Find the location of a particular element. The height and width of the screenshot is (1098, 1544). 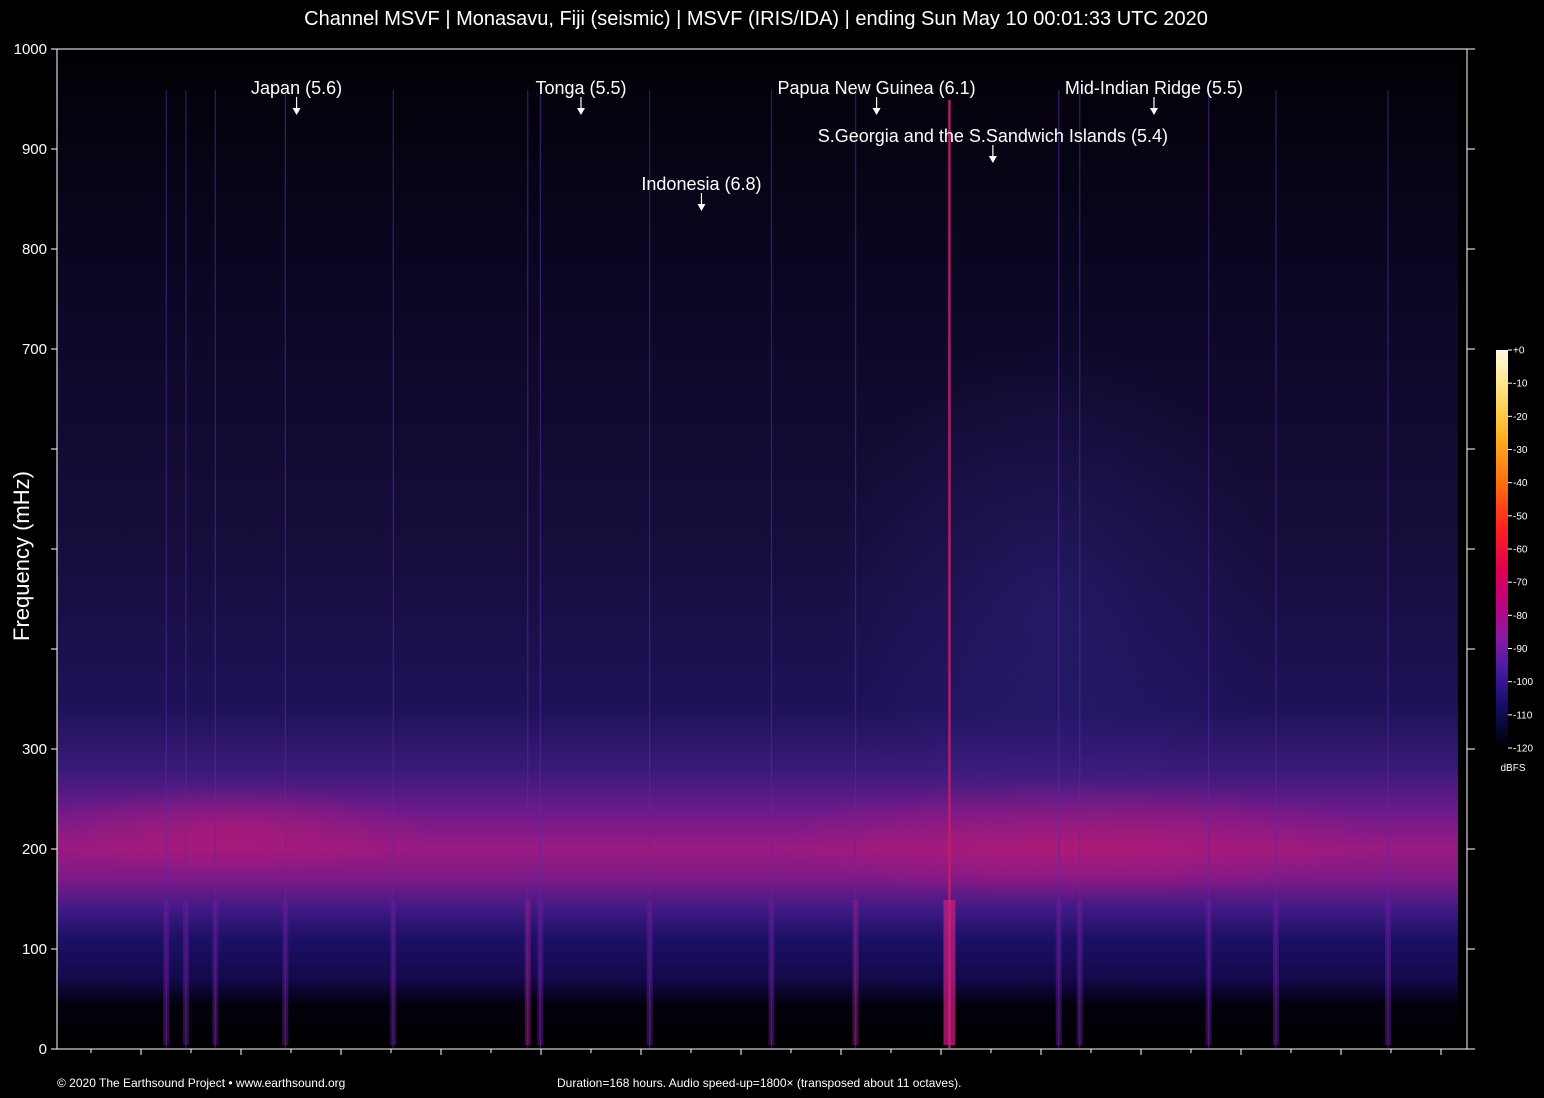

colorbar-tick-label: -90 is located at coordinates (1520, 649).